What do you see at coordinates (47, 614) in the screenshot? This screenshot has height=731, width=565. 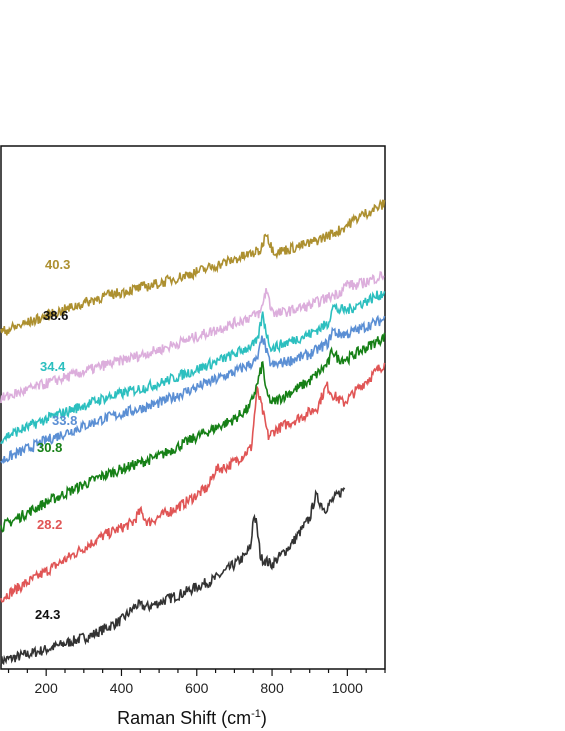 I see `series-label-24-3: 24.3` at bounding box center [47, 614].